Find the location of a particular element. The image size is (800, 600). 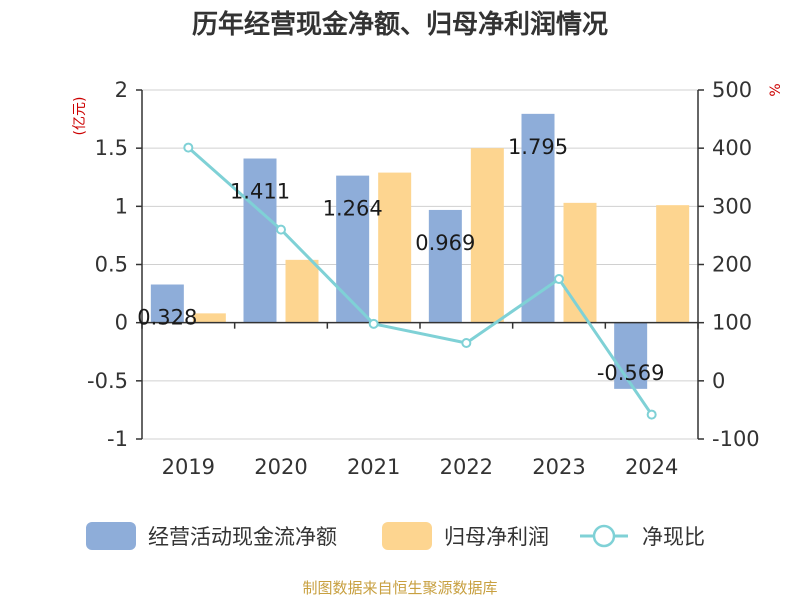

right-axis-tick-label: 500 is located at coordinates (732, 90).